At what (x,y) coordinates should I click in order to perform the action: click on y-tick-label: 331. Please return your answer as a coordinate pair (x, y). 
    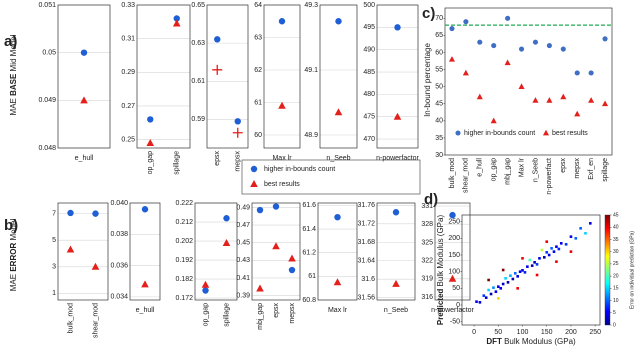
    Looking at the image, I should click on (427, 206).